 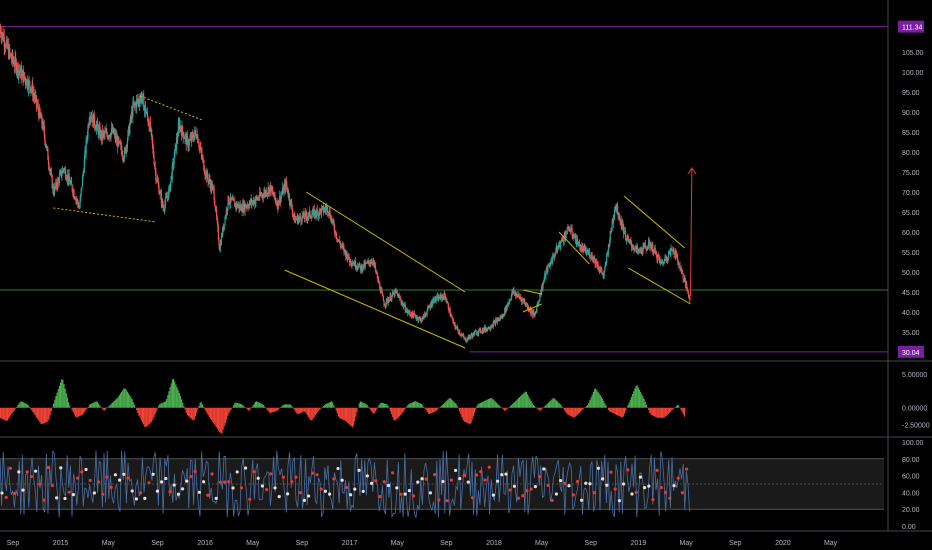 I want to click on projection-arrow, so click(x=691, y=232).